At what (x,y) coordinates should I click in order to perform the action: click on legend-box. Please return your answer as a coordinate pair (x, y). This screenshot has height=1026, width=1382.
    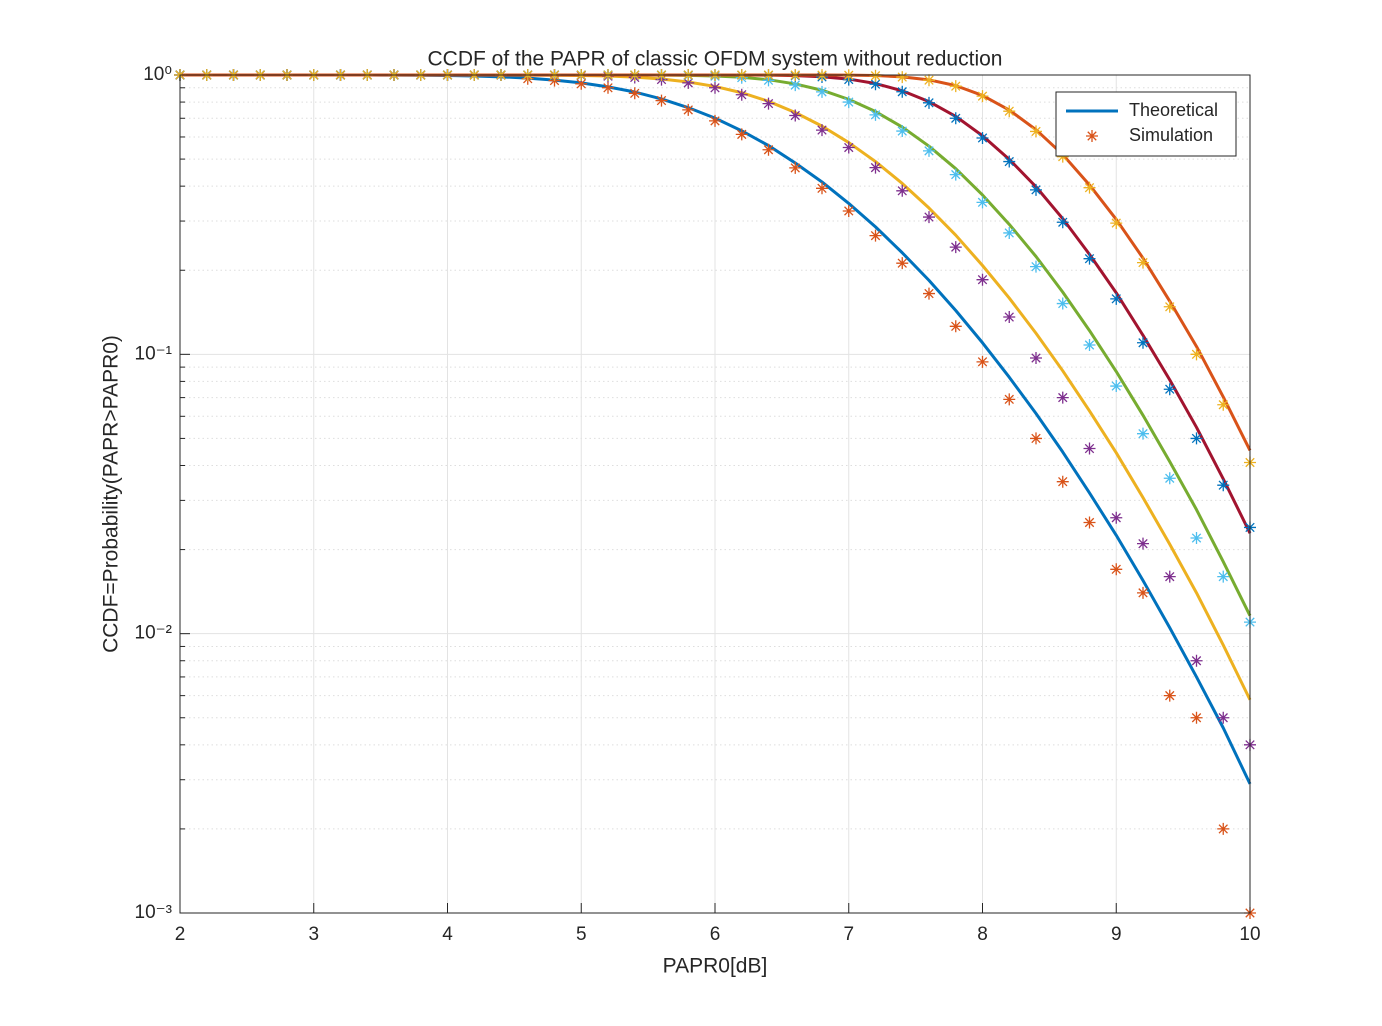
    Looking at the image, I should click on (1146, 124).